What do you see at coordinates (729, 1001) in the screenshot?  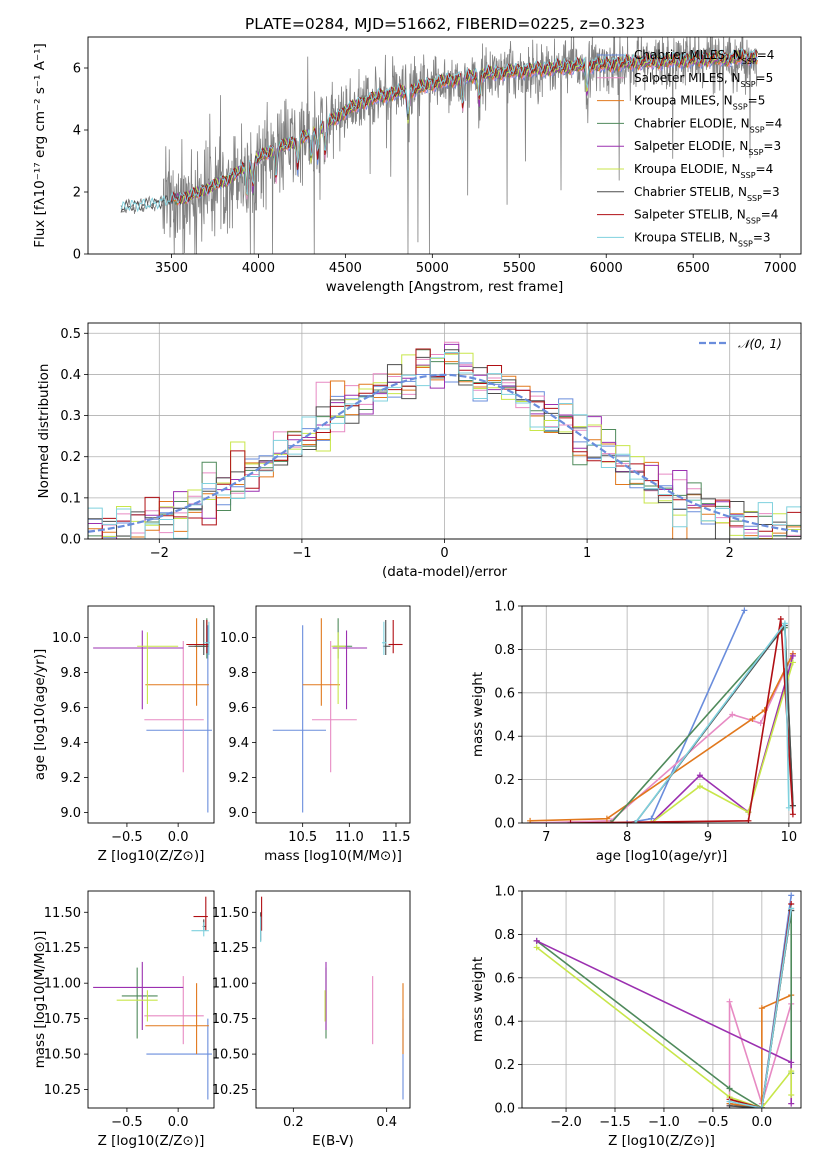 I see `weight-marker-salpeter-miles` at bounding box center [729, 1001].